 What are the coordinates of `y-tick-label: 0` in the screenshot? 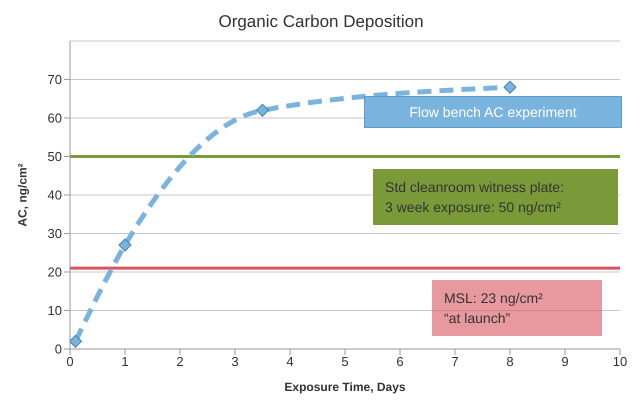 It's located at (58, 349).